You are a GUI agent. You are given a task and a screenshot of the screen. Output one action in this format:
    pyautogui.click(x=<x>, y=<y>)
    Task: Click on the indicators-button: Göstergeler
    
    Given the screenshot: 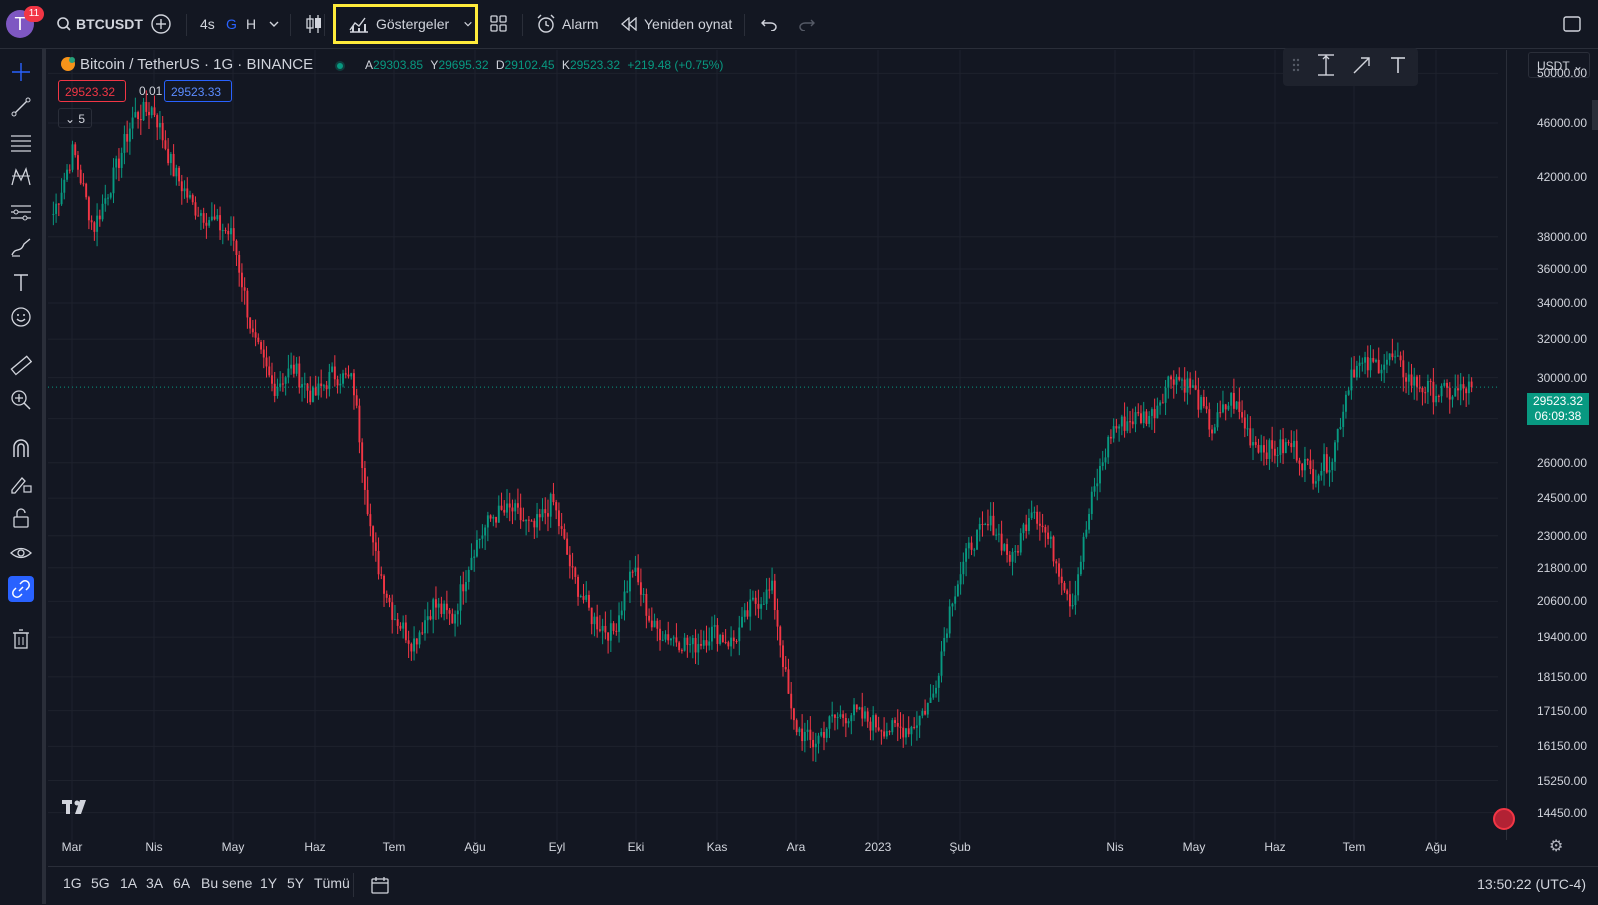 What is the action you would take?
    pyautogui.click(x=405, y=24)
    